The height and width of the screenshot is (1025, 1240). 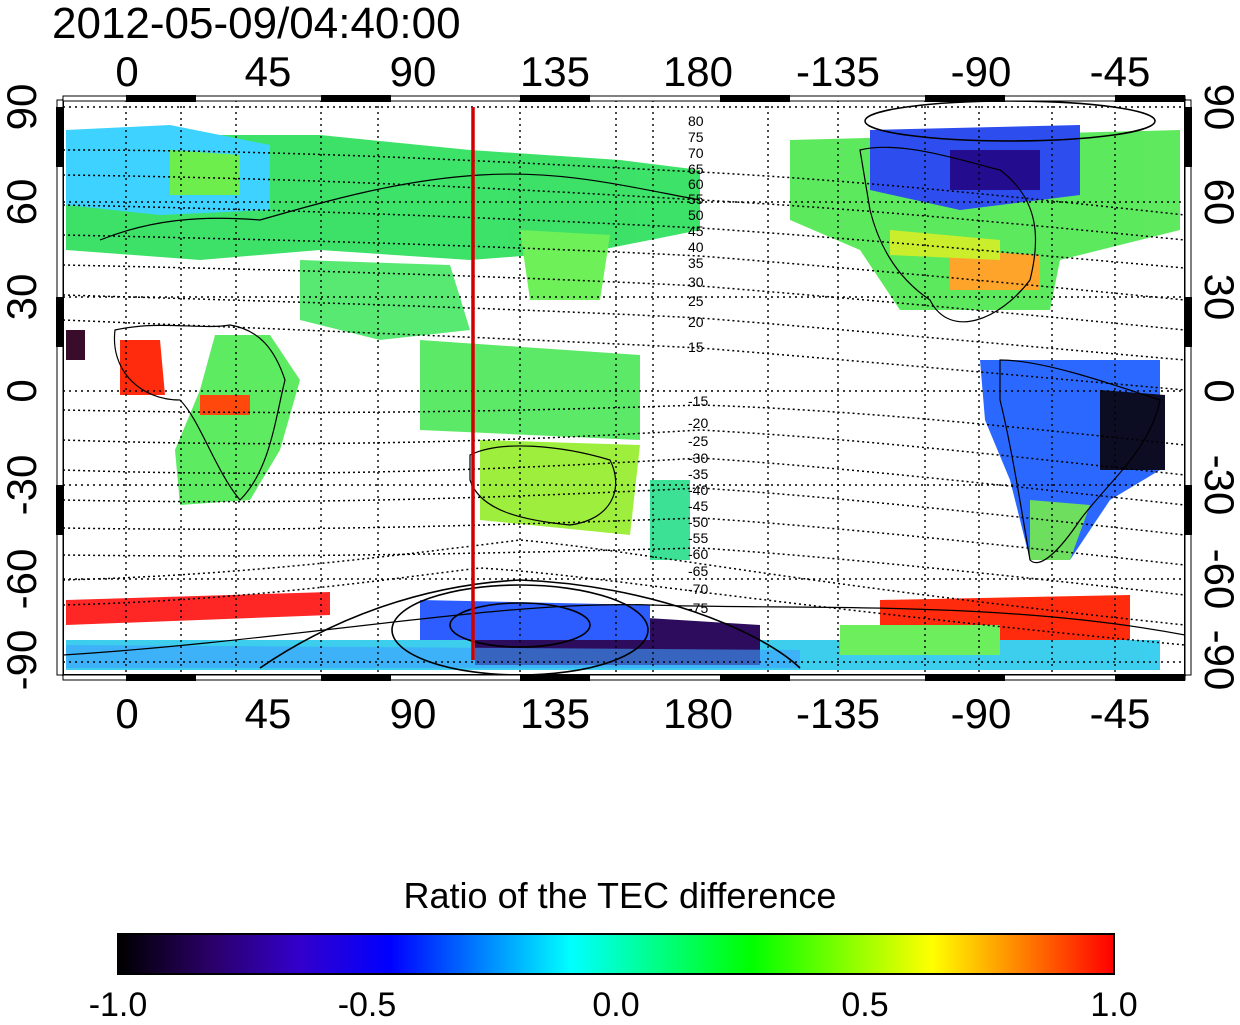 I want to click on contour-label: 35, so click(x=696, y=263).